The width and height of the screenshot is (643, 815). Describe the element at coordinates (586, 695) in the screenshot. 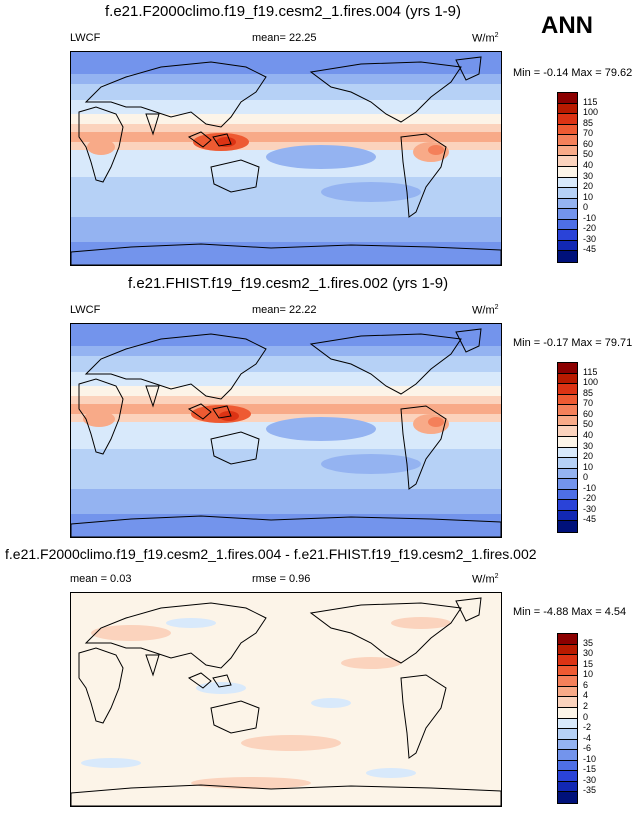

I see `colorbar-tick-label: 4` at that location.